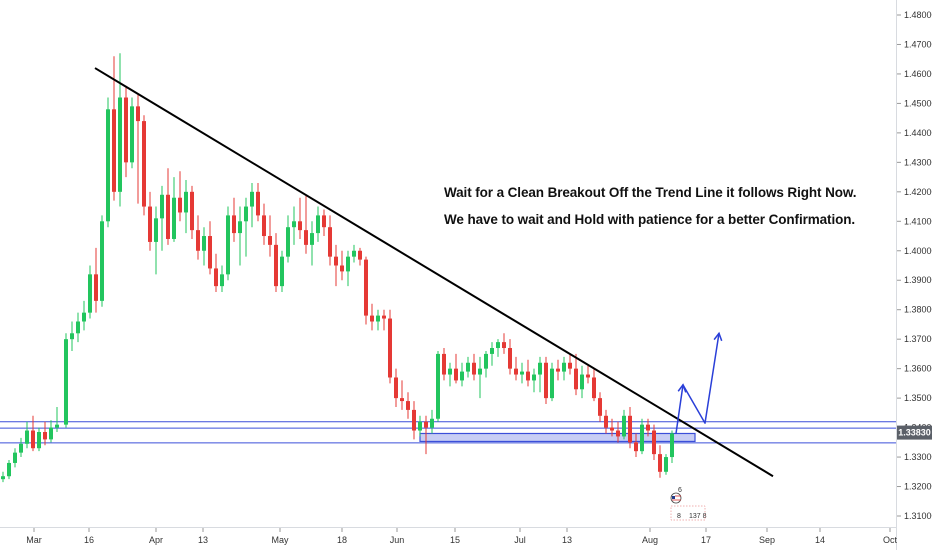  I want to click on logo-text-b: 8, so click(679, 516).